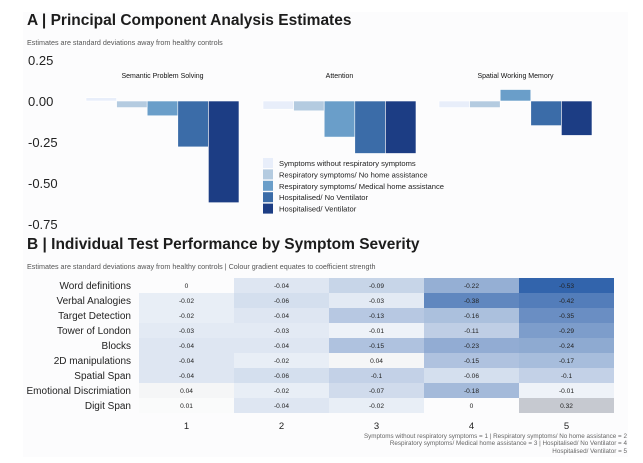 Image resolution: width=643 pixels, height=463 pixels. Describe the element at coordinates (94, 331) in the screenshot. I see `row-label: Tower of London` at that location.